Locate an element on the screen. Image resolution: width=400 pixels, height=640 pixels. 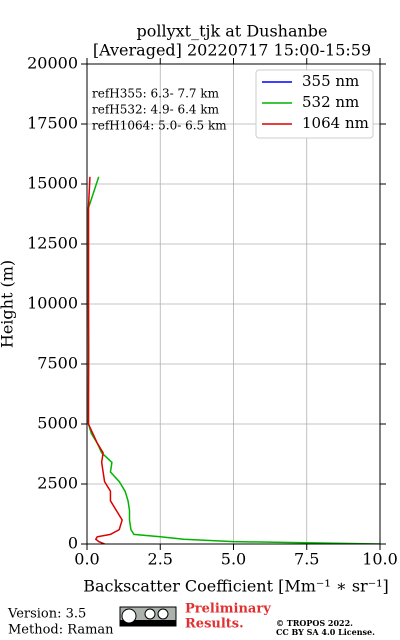
y-tick-label: 10000 is located at coordinates (52, 303).